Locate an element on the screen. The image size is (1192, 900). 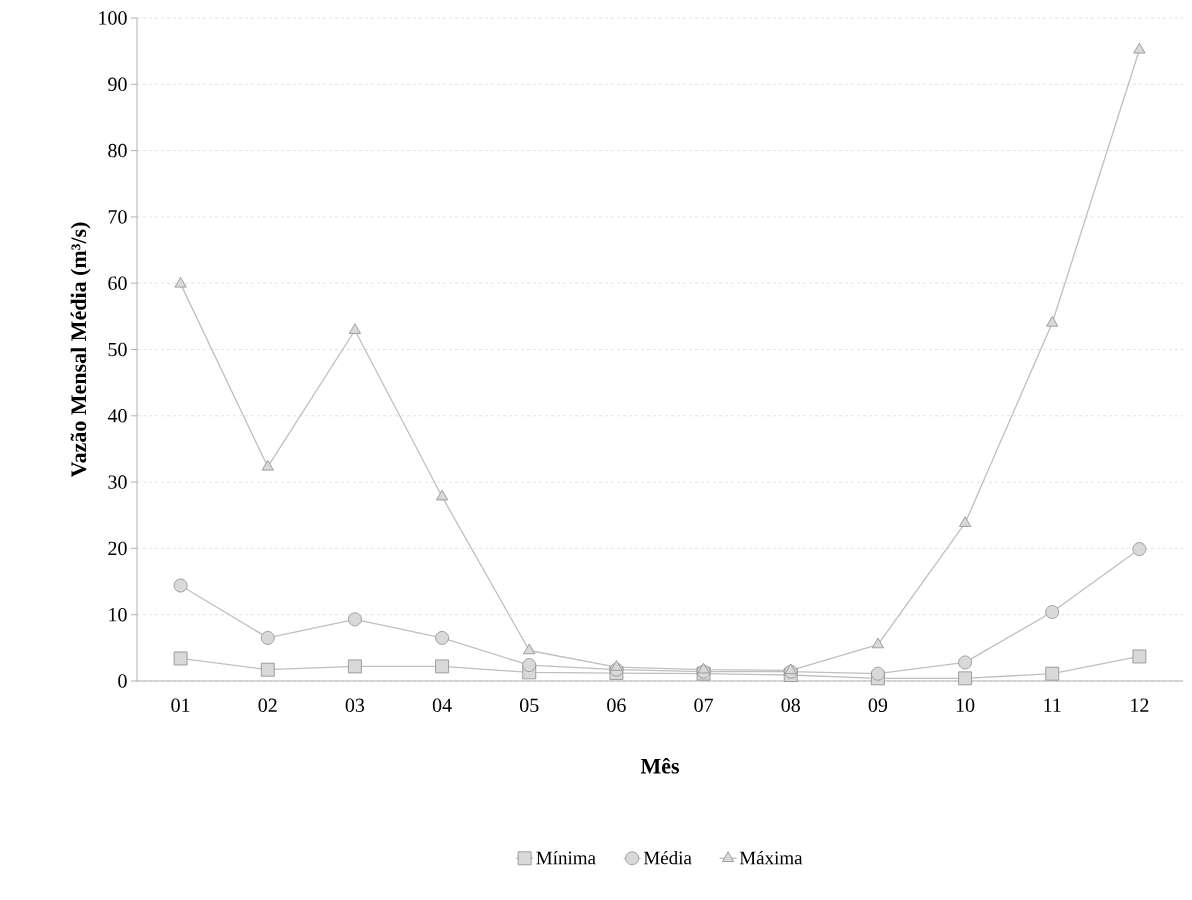
y-tick-label: 0 is located at coordinates (122, 681).